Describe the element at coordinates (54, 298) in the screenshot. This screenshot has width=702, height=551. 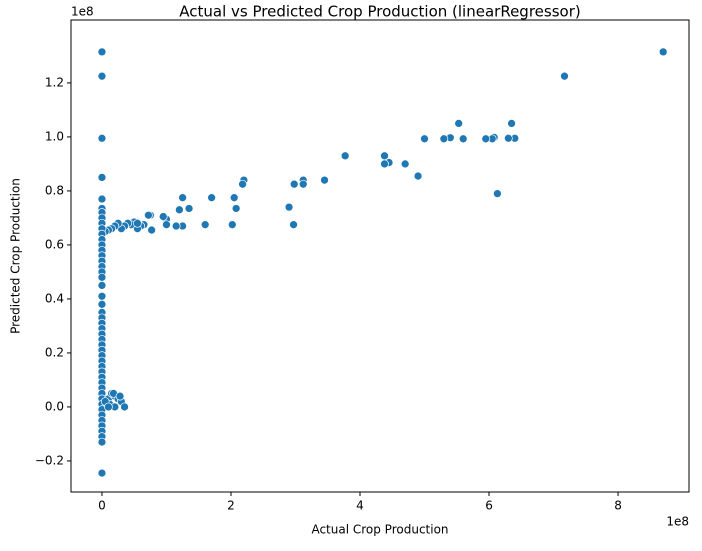
I see `y-tick-label: 0.4` at that location.